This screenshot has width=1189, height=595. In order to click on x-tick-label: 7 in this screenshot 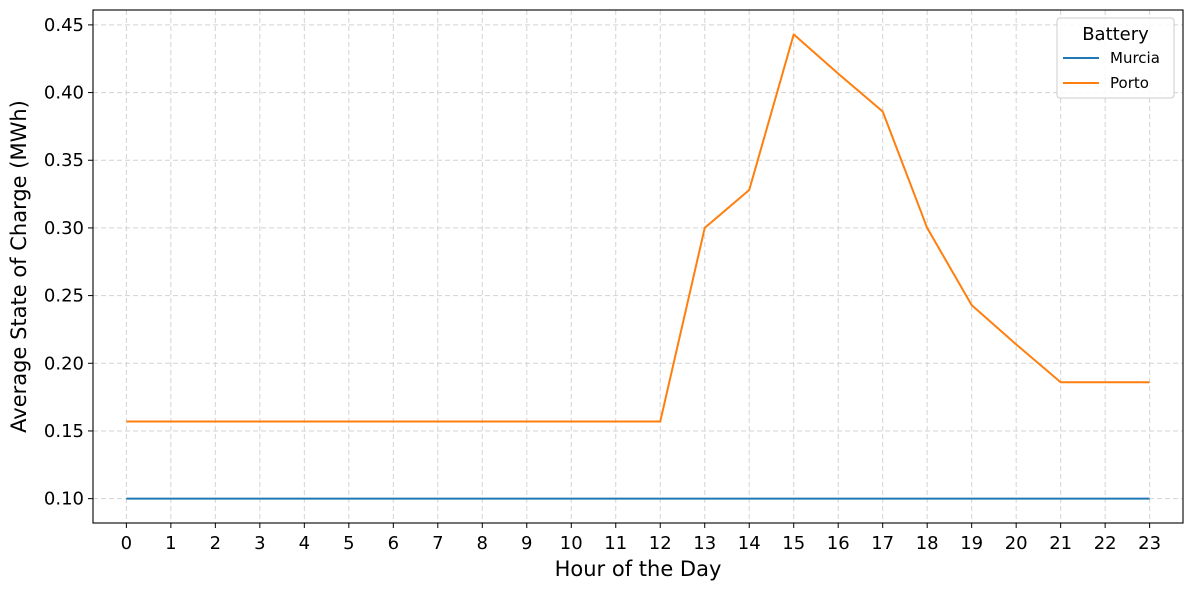, I will do `click(437, 543)`.